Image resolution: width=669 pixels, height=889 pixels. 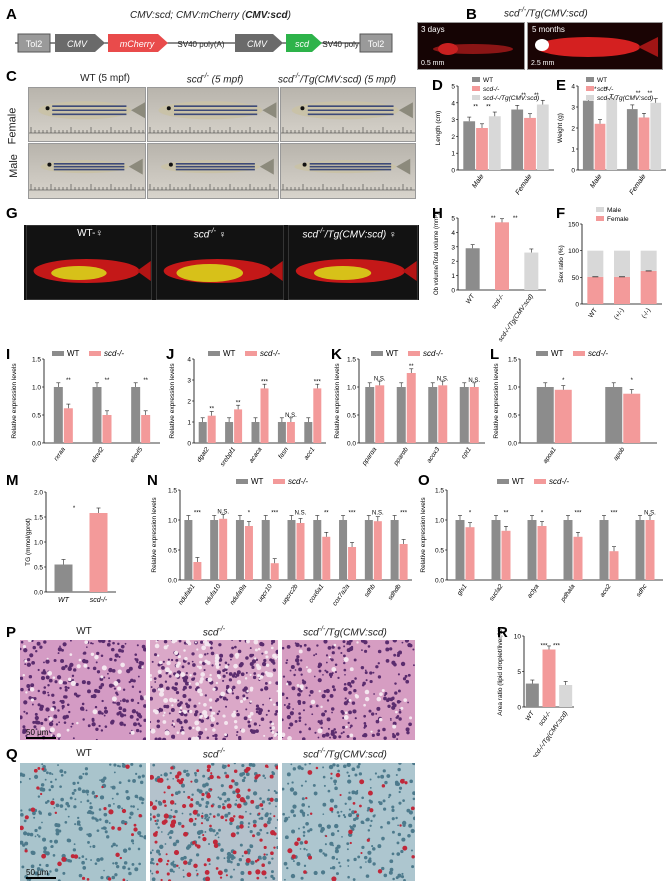 What do you see at coordinates (189, 444) in the screenshot?
I see `y-tick-label: 0` at bounding box center [189, 444].